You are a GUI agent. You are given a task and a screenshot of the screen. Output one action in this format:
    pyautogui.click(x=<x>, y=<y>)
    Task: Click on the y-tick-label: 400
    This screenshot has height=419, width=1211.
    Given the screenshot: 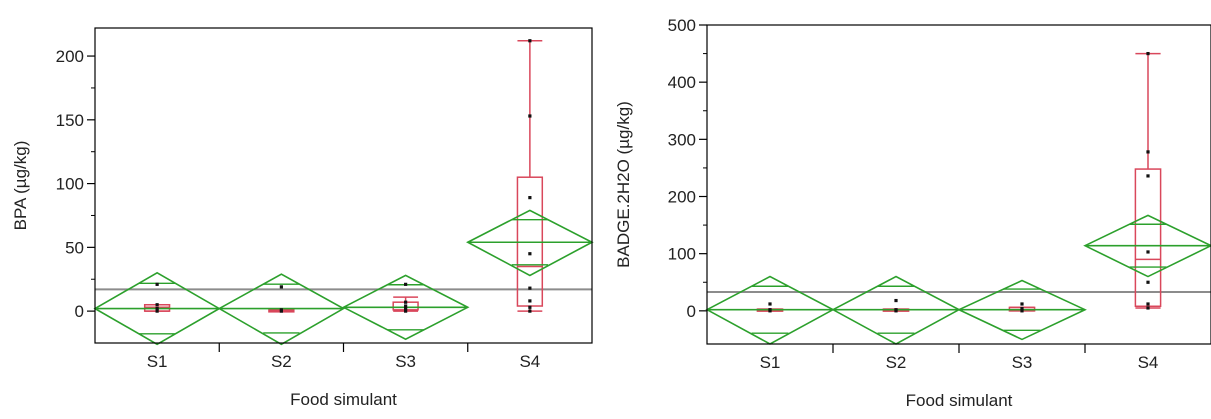 What is the action you would take?
    pyautogui.click(x=682, y=82)
    